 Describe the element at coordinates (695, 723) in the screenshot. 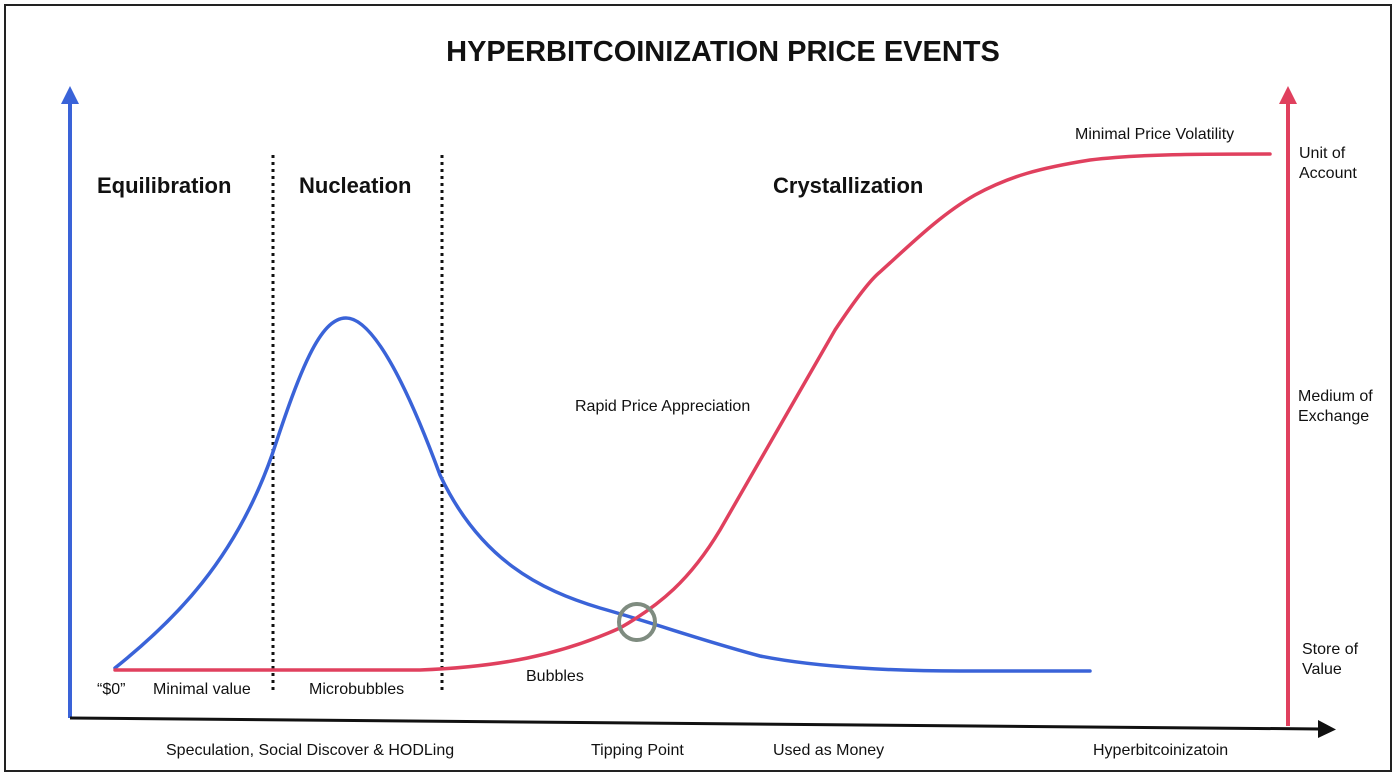

I see `bottom-axis` at that location.